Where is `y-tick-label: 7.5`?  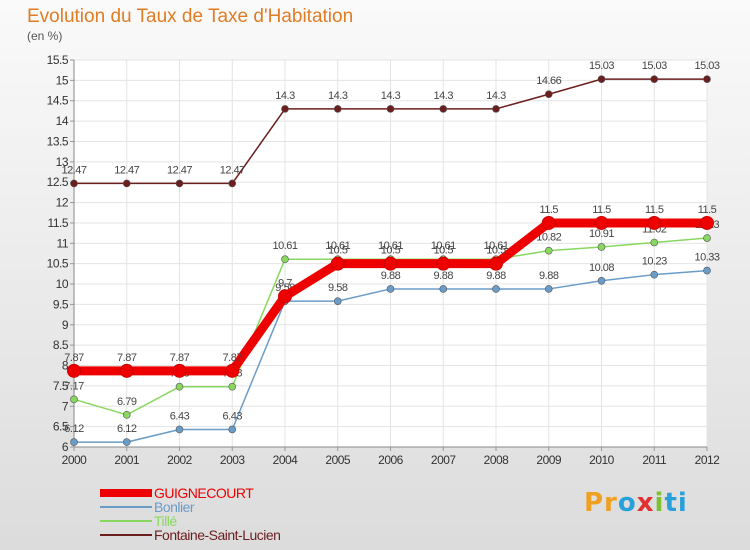 y-tick-label: 7.5 is located at coordinates (61, 386).